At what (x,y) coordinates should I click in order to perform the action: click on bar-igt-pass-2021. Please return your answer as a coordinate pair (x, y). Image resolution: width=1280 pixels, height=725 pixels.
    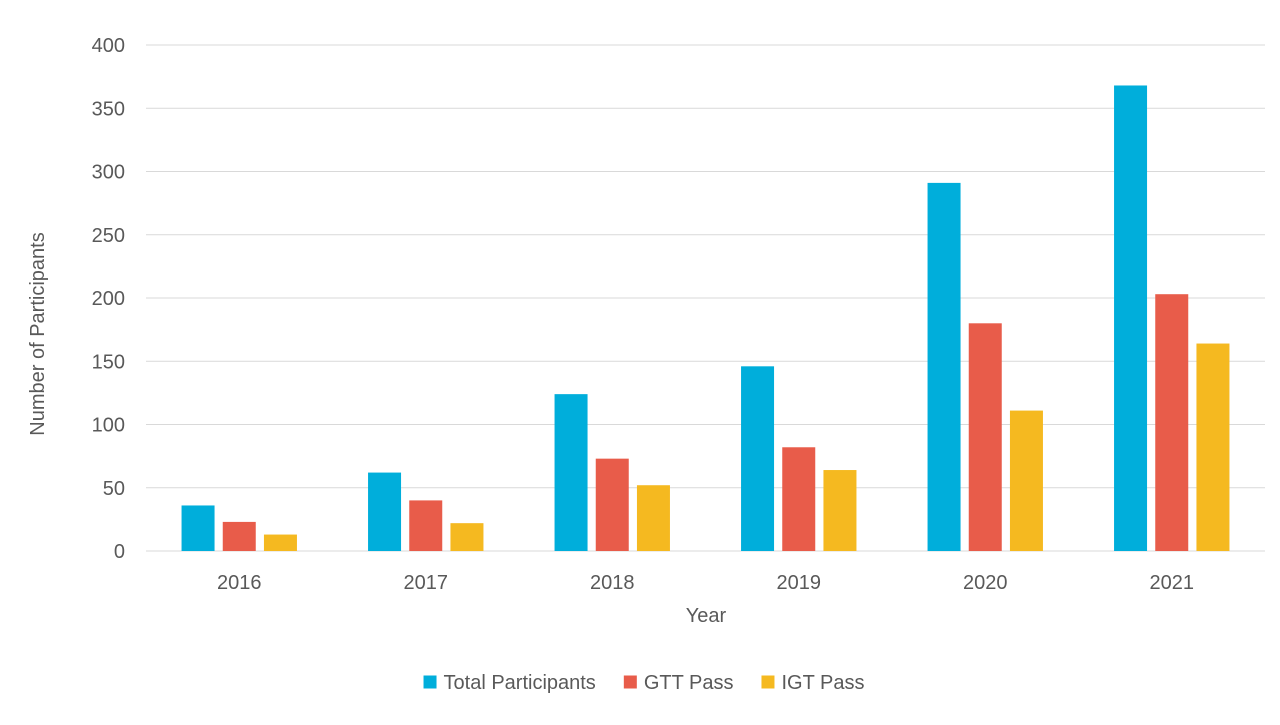
    Looking at the image, I should click on (1213, 447).